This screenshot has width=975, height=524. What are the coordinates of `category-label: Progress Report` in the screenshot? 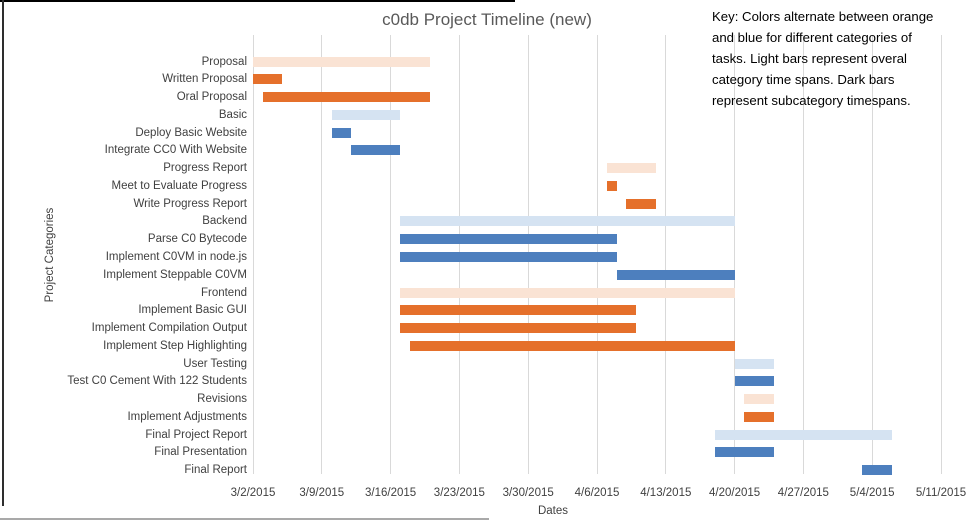 It's located at (205, 168).